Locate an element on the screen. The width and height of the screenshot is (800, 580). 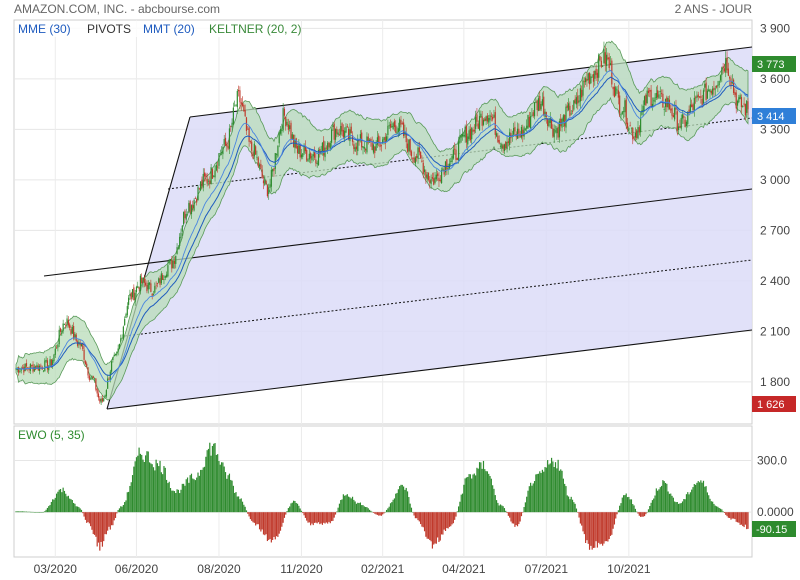
legend-keltner: KELTNER (20, 2) is located at coordinates (255, 29).